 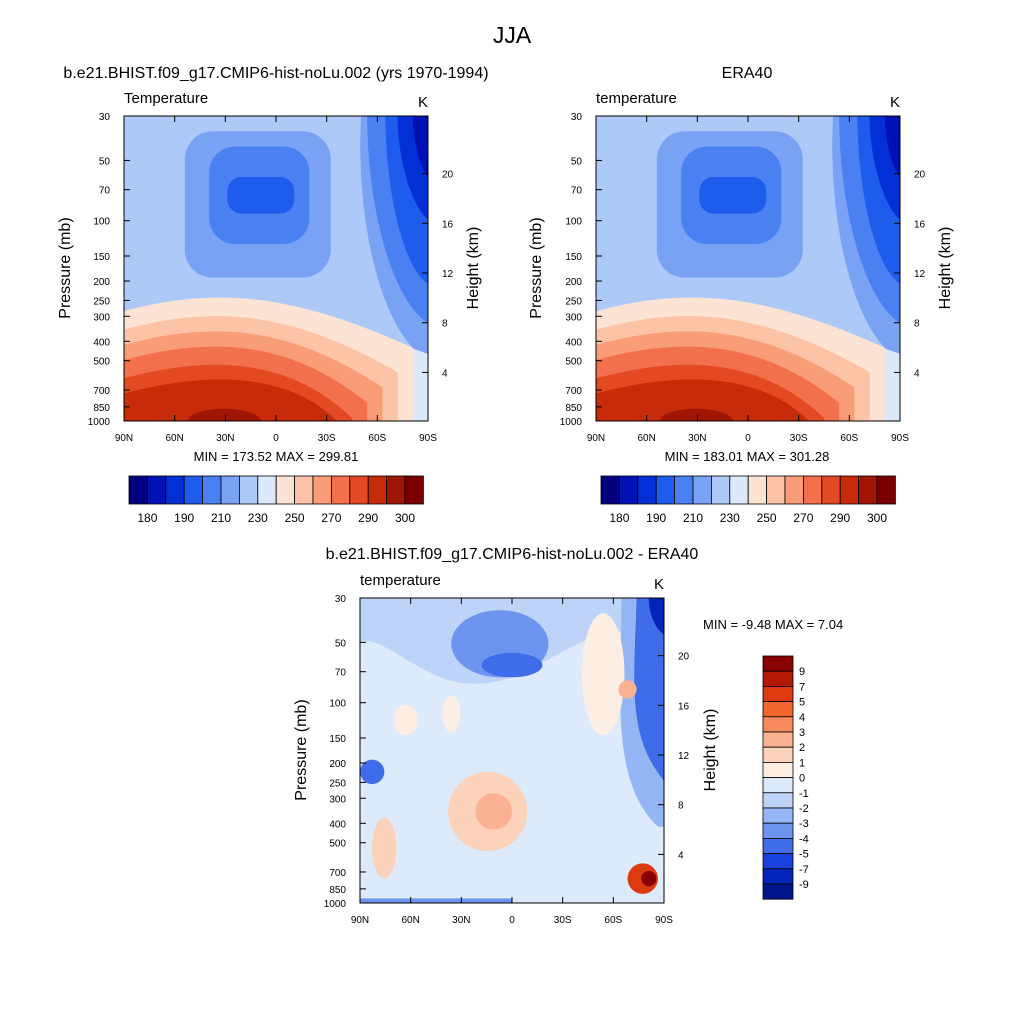 What do you see at coordinates (684, 706) in the screenshot?
I see `height-tick-label: 16` at bounding box center [684, 706].